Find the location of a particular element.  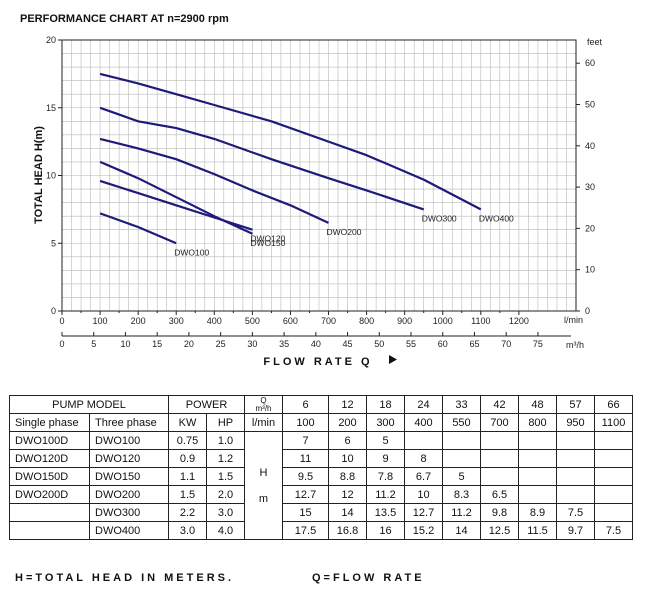

x-tick-label-m3h: 30 is located at coordinates (252, 344).